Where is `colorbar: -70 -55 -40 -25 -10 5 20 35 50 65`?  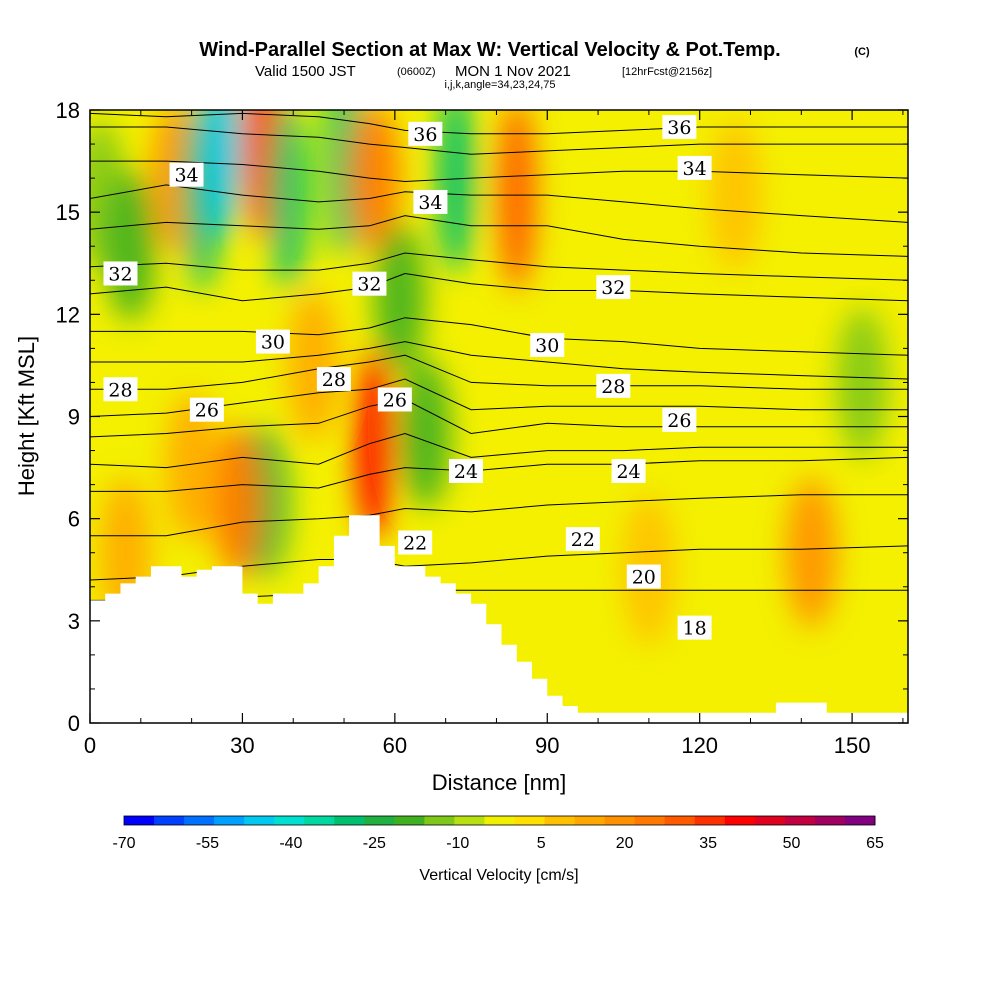
colorbar: -70 -55 -40 -25 -10 5 20 35 50 65 is located at coordinates (498, 833).